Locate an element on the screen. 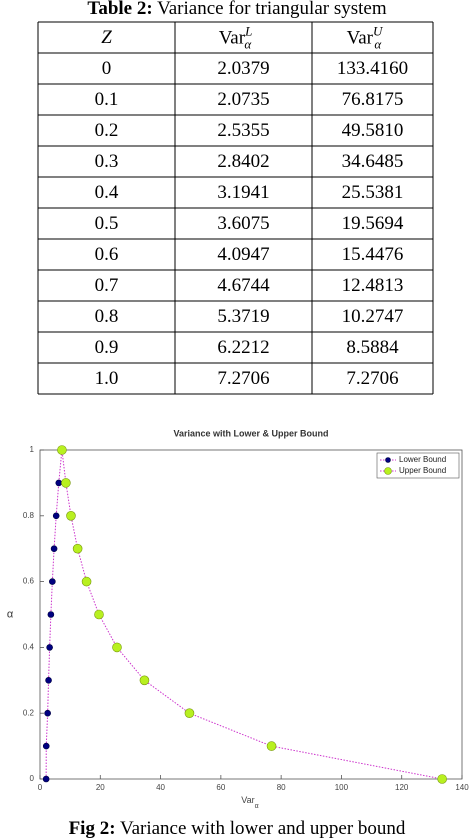 This screenshot has height=839, width=474. header-cell: VarL α is located at coordinates (236, 37).